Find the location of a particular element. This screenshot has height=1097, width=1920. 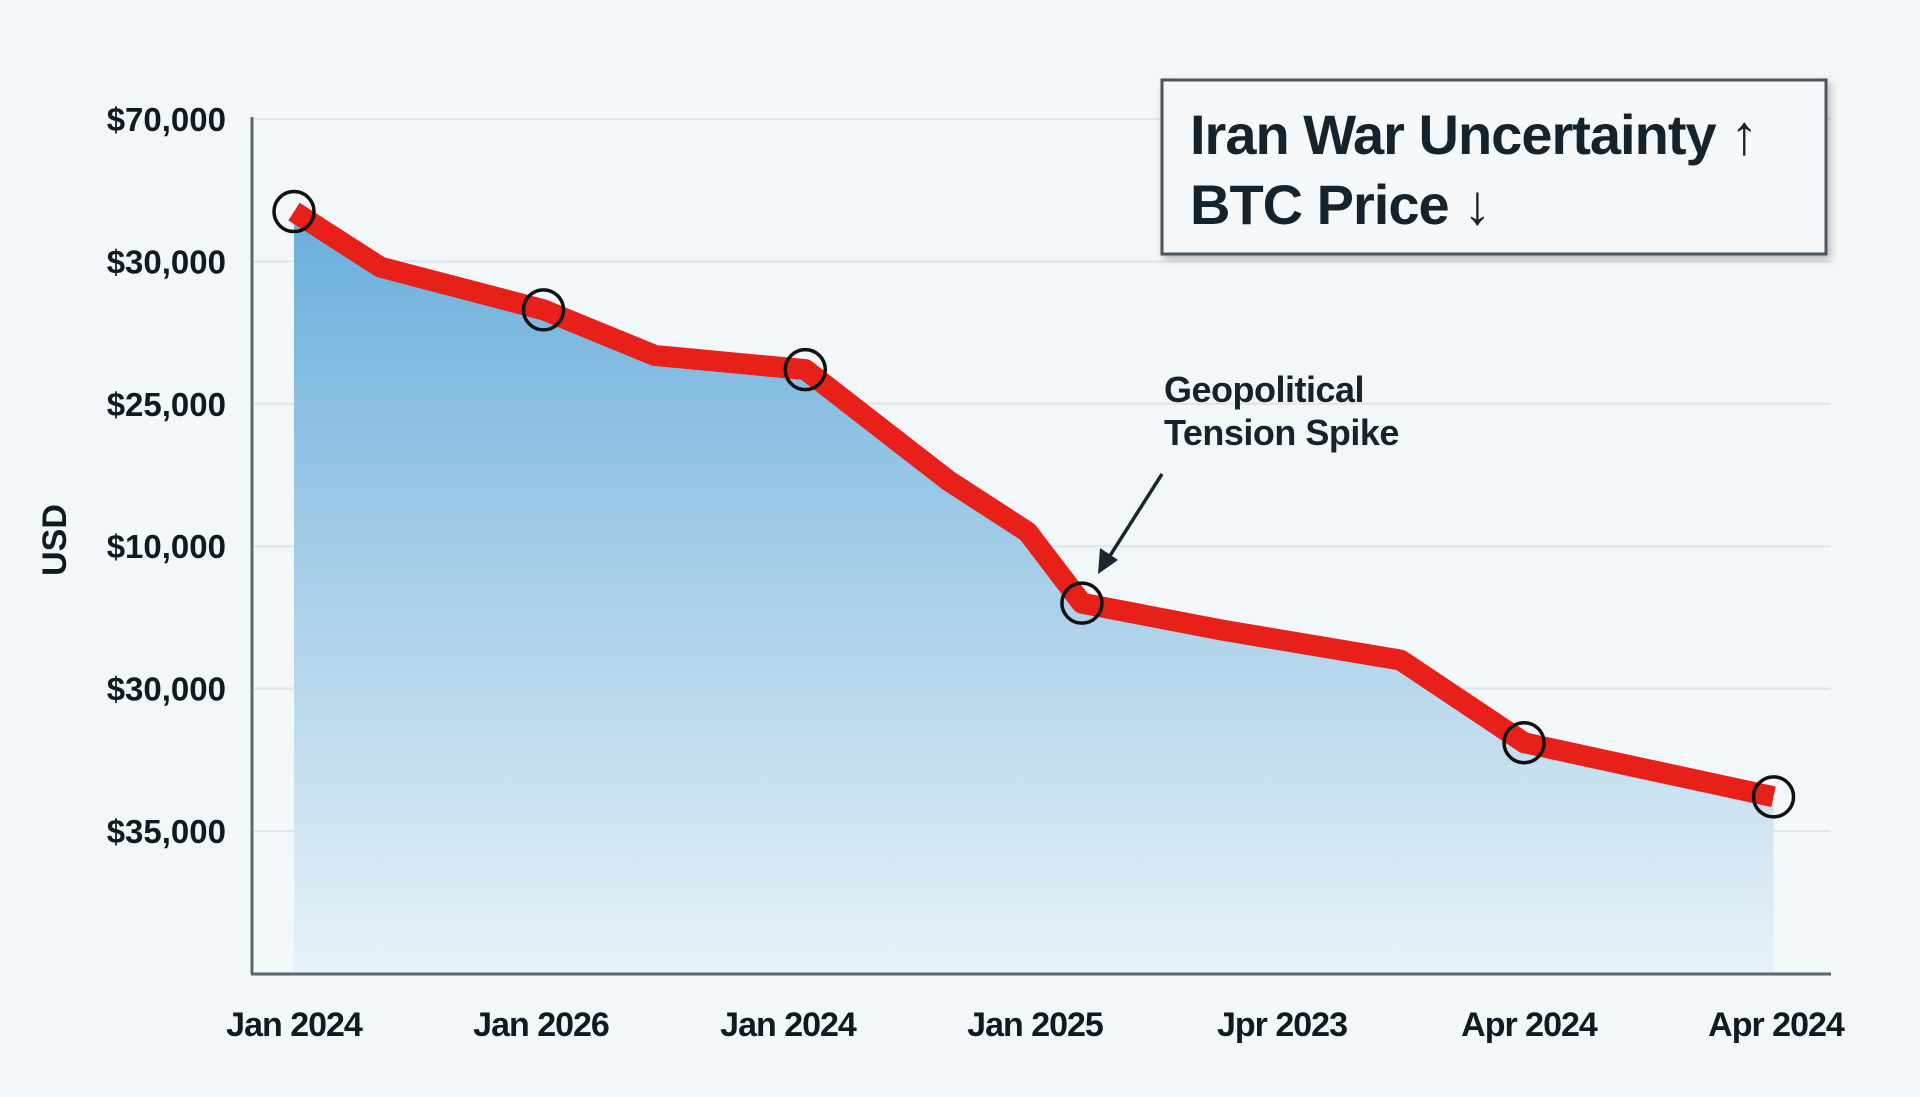

legend-line-uncertainty: Iran War Uncertainty ↑ is located at coordinates (1473, 134).